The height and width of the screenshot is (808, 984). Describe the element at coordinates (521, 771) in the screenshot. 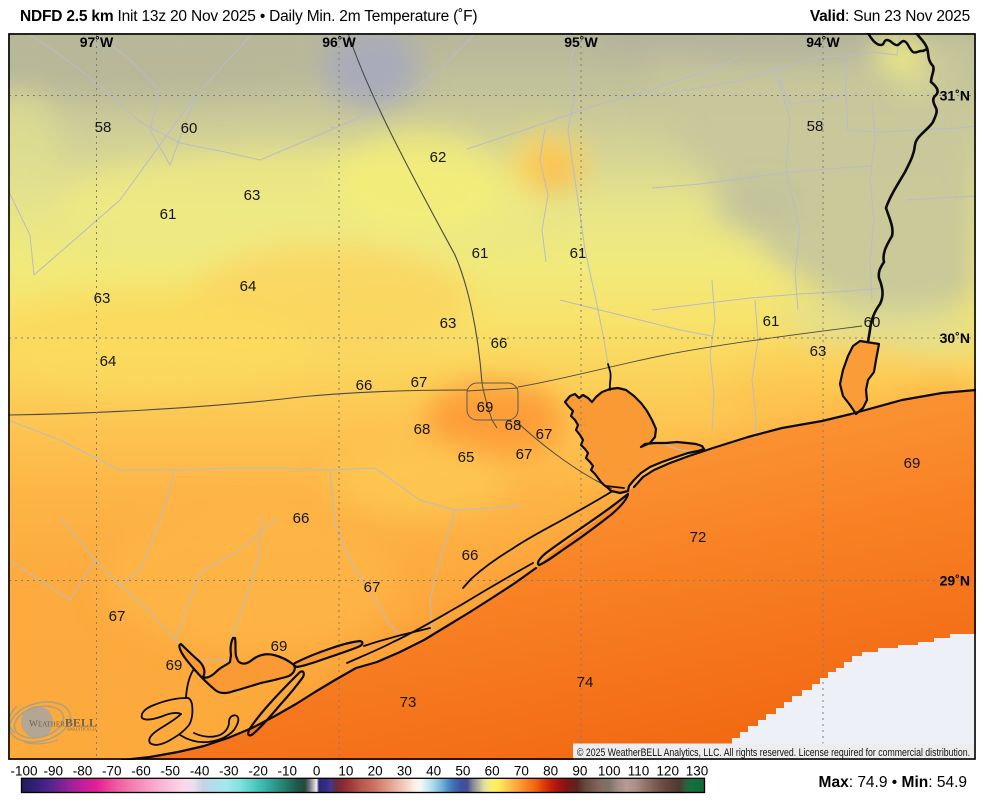

I see `svg-text: 70` at that location.